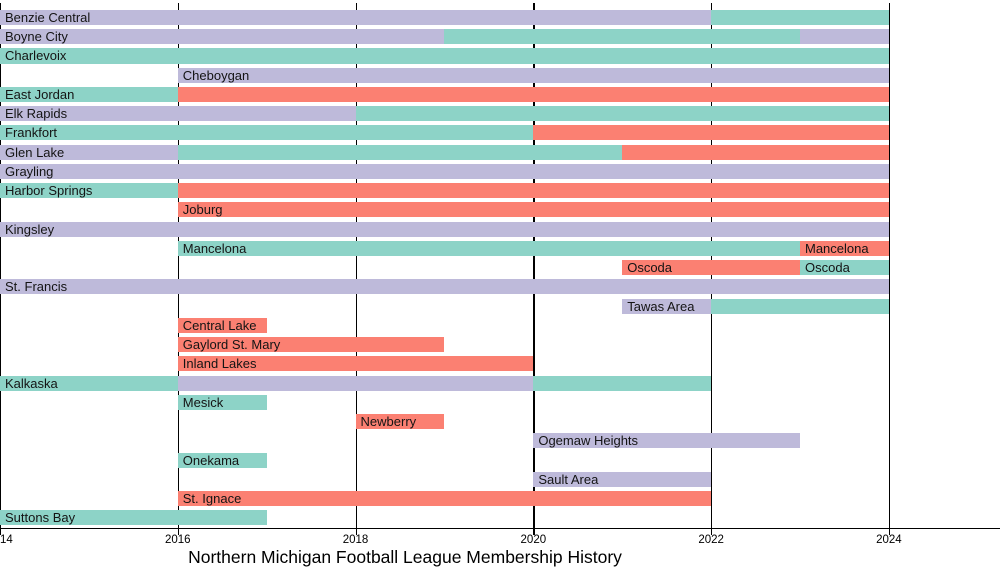  I want to click on bar-label-kingsley: Kingsley, so click(30, 229).